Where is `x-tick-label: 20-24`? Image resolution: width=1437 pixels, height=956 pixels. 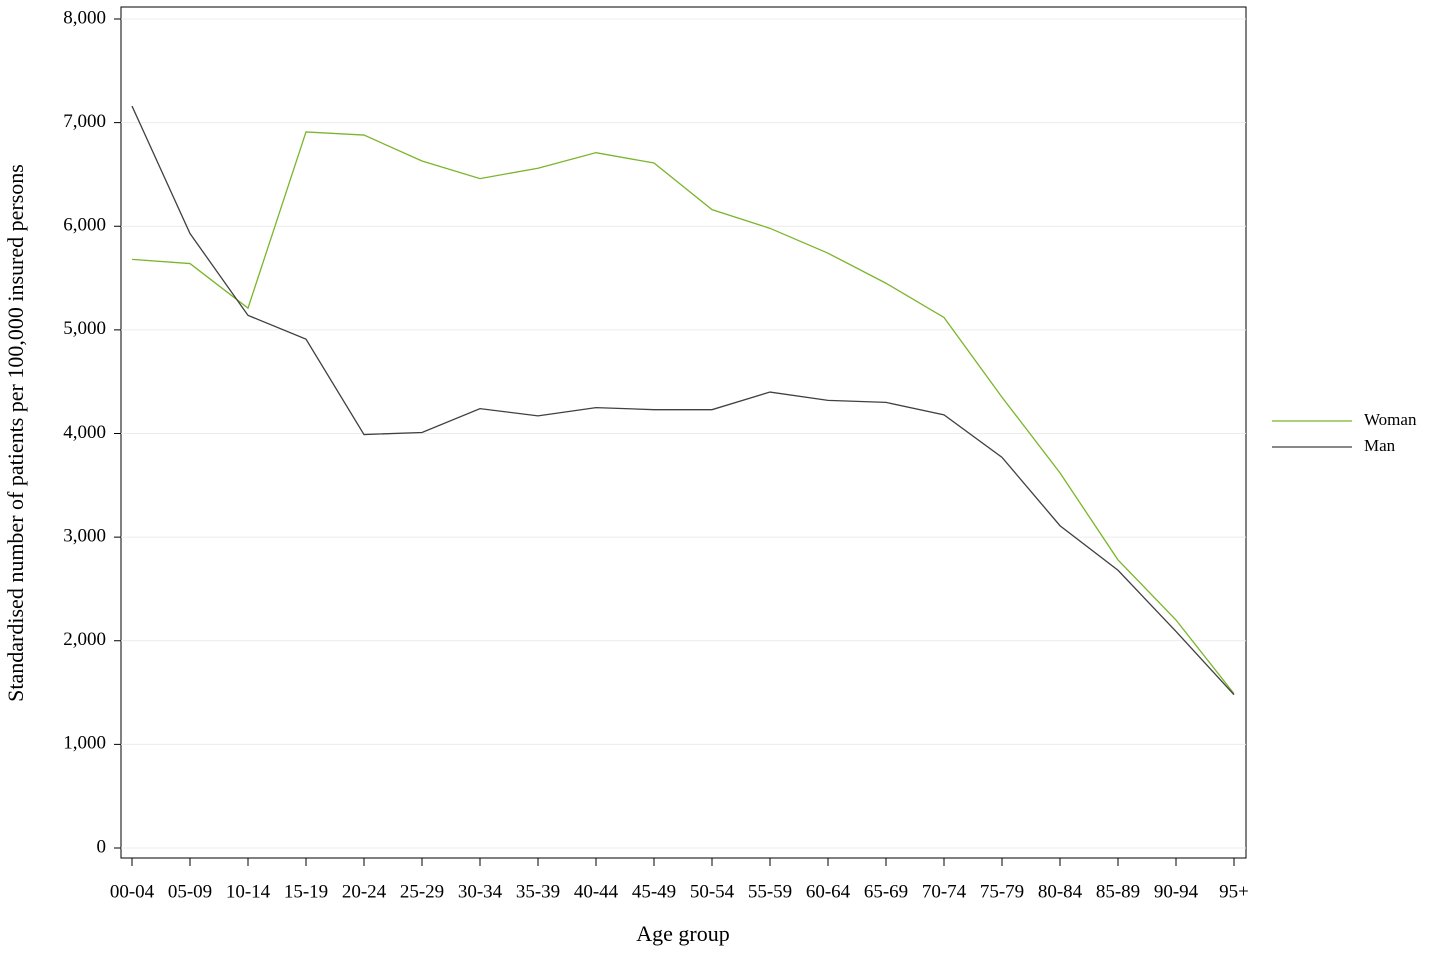 x-tick-label: 20-24 is located at coordinates (364, 891).